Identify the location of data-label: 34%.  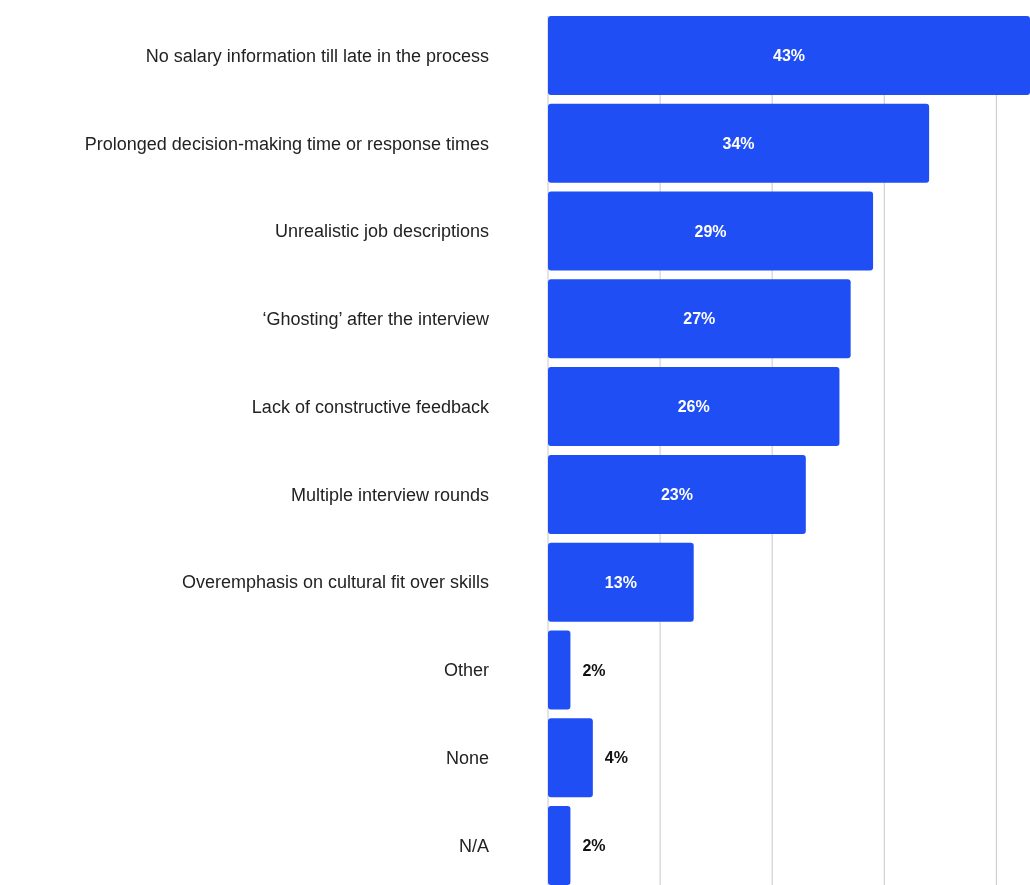
(738, 143).